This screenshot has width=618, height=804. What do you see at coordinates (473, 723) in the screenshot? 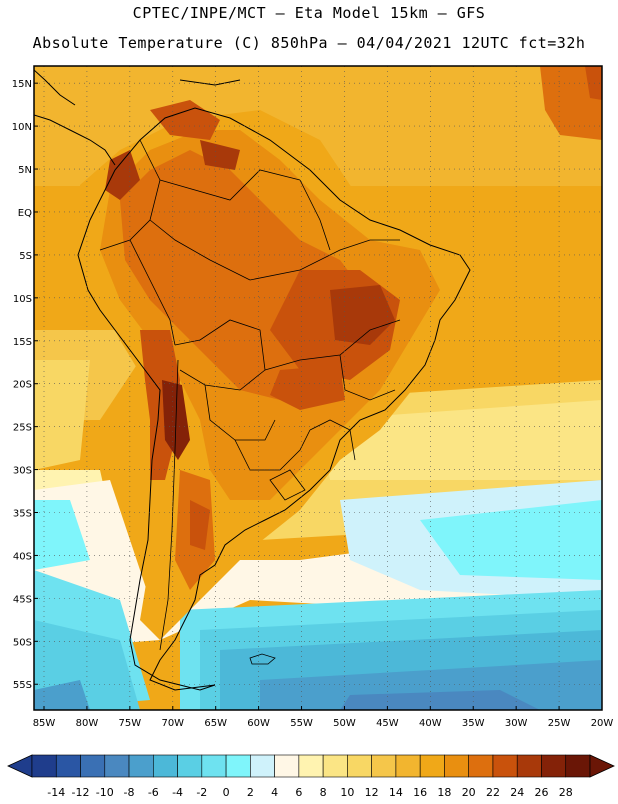
I see `lon-tick-label: 35W` at bounding box center [473, 723].